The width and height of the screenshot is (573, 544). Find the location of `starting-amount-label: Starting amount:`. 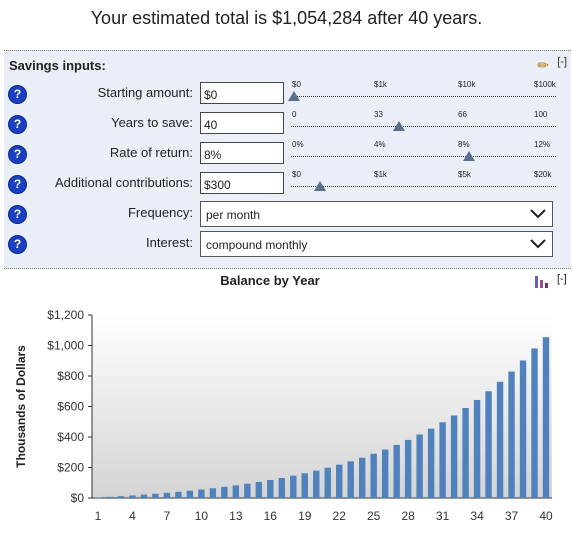

starting-amount-label: Starting amount: is located at coordinates (145, 92).